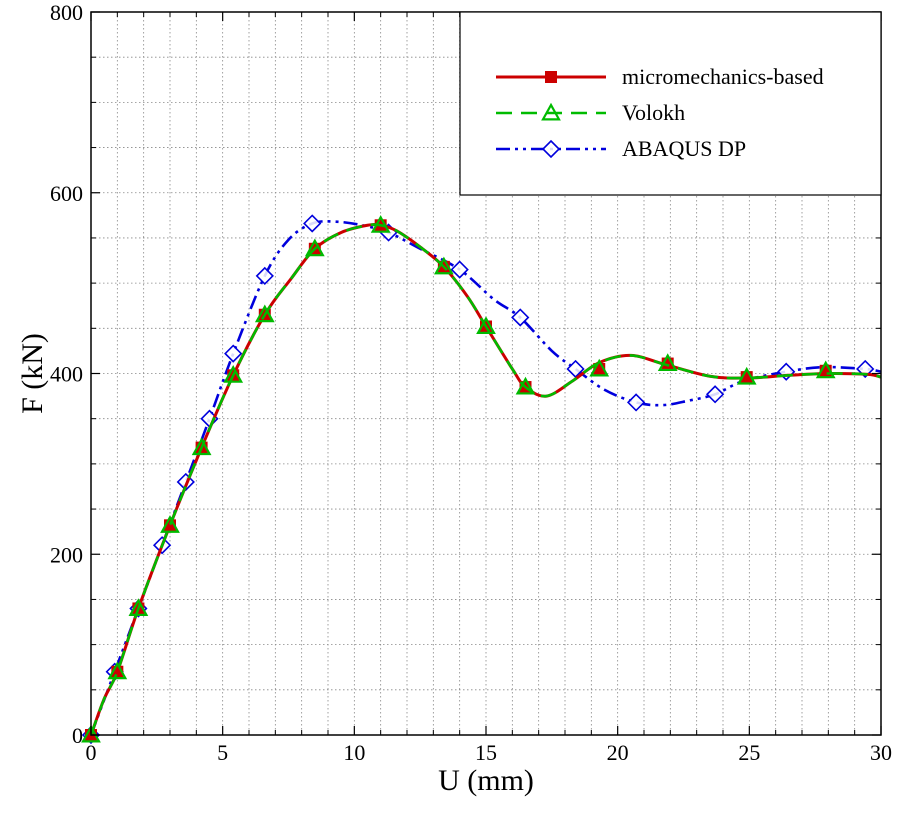  I want to click on x-tick-label: 15, so click(486, 752).